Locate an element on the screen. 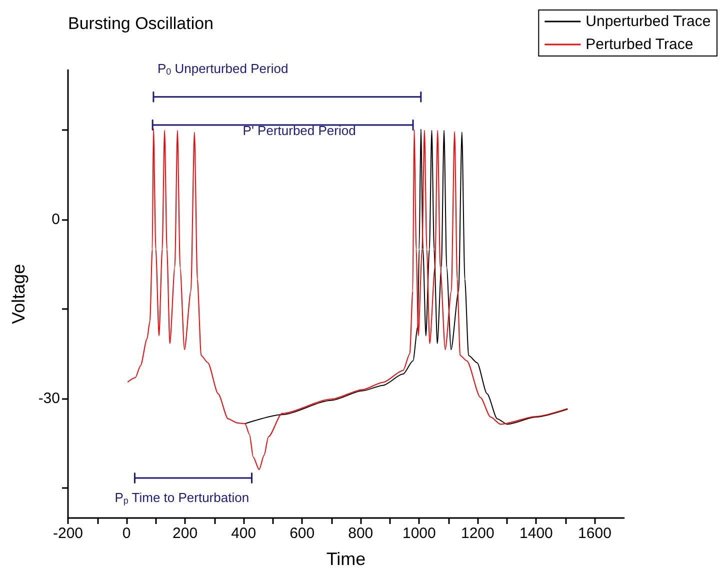  chart-title: Bursting Oscillation is located at coordinates (141, 23).